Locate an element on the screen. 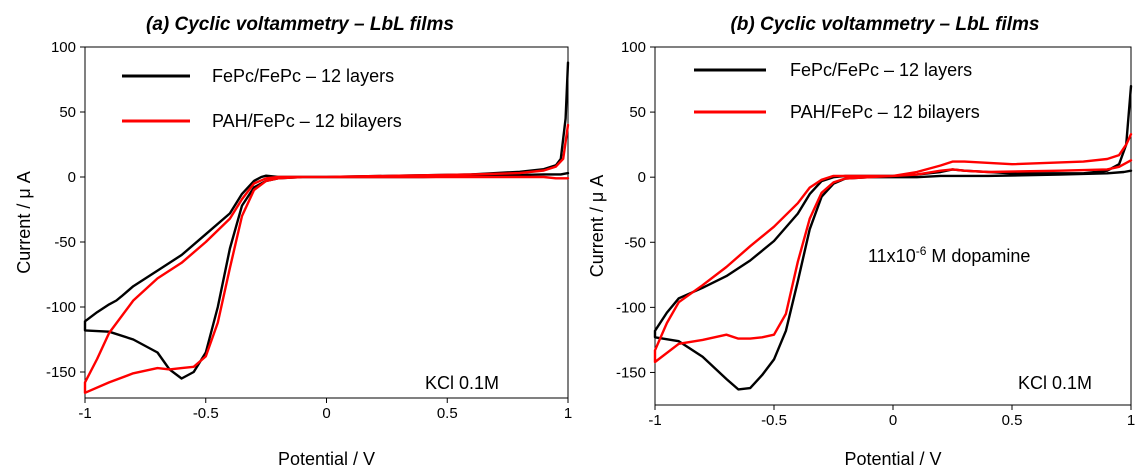  chart-title: (a) Cyclic voltammetry – LbL films is located at coordinates (300, 24).